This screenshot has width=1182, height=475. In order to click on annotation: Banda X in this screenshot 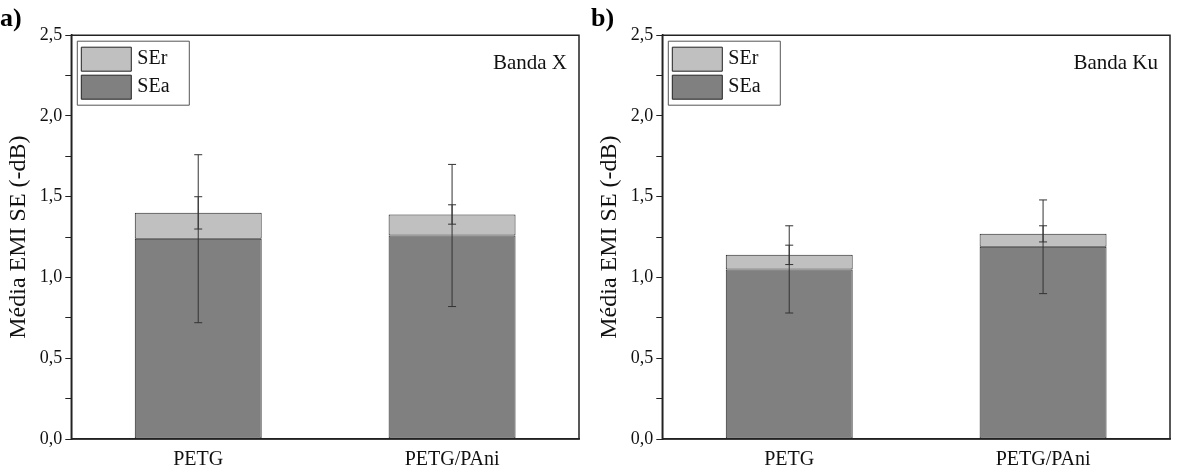, I will do `click(529, 62)`.